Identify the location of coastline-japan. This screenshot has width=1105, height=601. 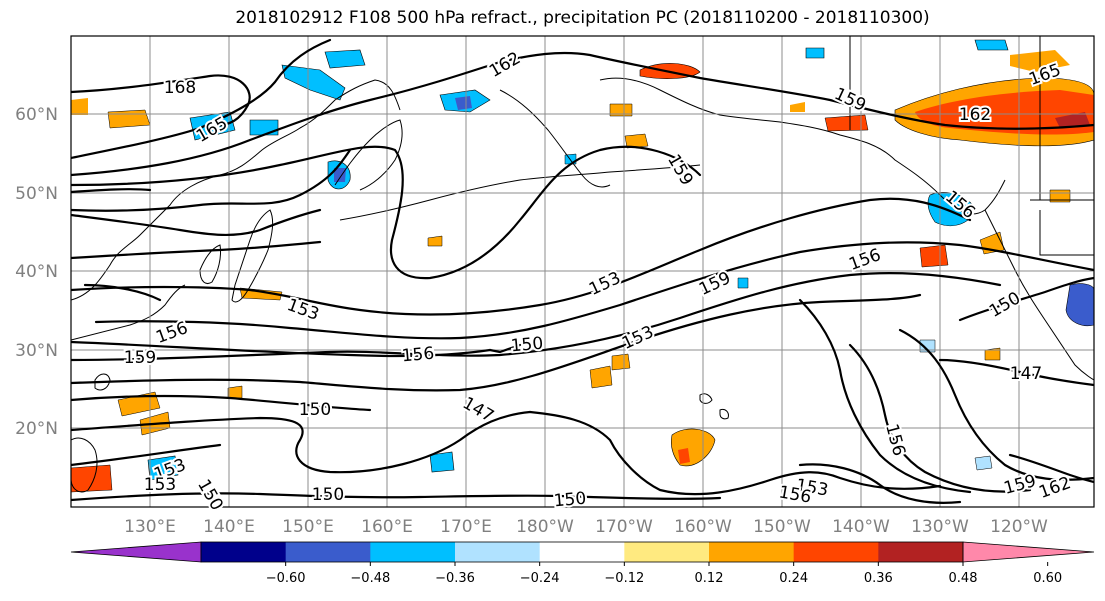
(252, 256).